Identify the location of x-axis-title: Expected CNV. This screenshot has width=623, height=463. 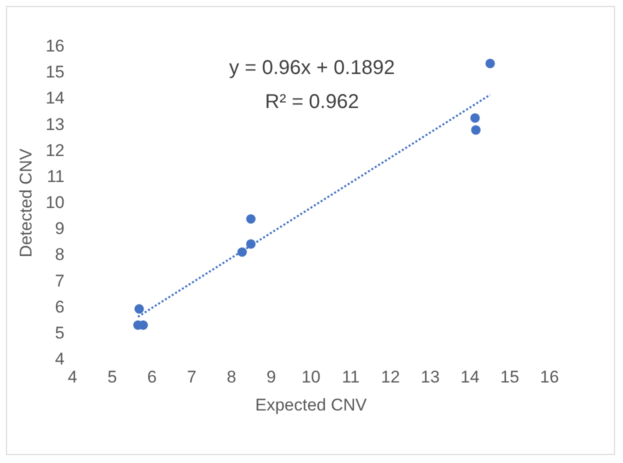
(311, 405).